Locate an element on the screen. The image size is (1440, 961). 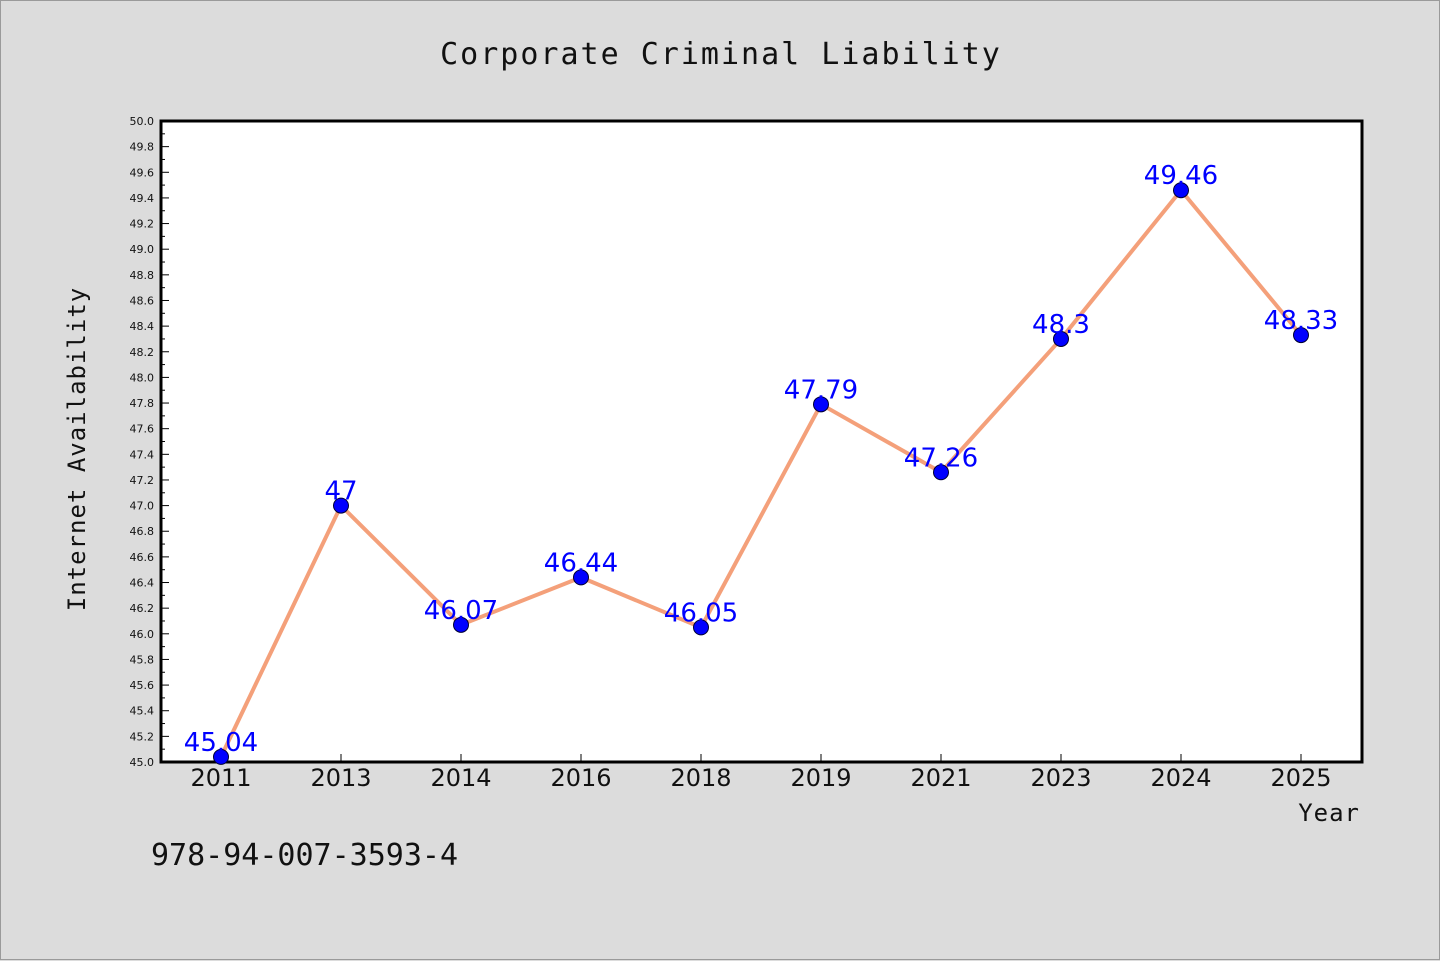
x-tick-label: 2025 is located at coordinates (1300, 778).